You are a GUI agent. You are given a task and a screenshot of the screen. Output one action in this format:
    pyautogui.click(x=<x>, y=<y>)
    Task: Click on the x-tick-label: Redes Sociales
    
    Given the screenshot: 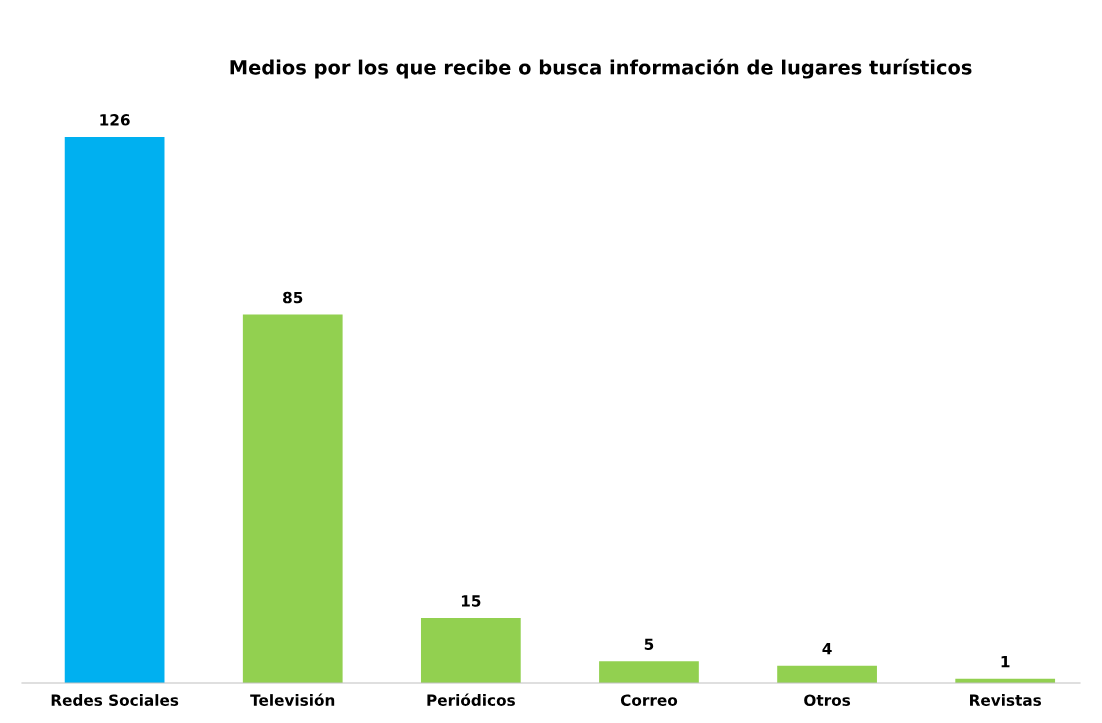 What is the action you would take?
    pyautogui.click(x=115, y=700)
    